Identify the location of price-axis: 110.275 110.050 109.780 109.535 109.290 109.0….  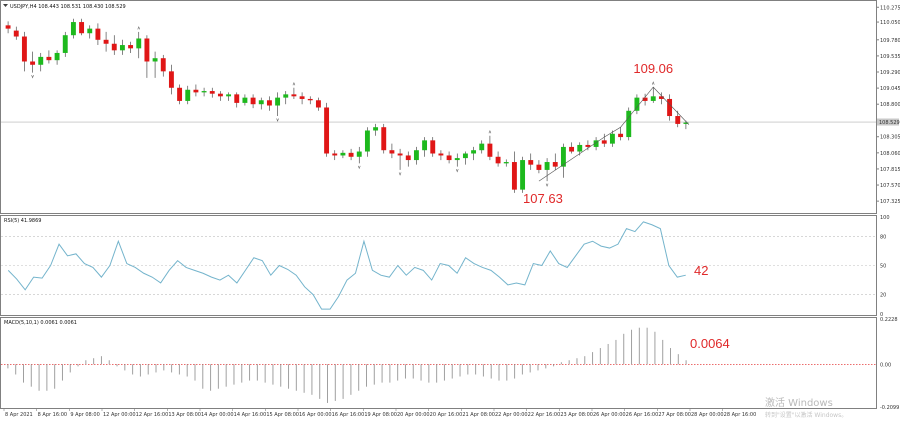
(888, 105).